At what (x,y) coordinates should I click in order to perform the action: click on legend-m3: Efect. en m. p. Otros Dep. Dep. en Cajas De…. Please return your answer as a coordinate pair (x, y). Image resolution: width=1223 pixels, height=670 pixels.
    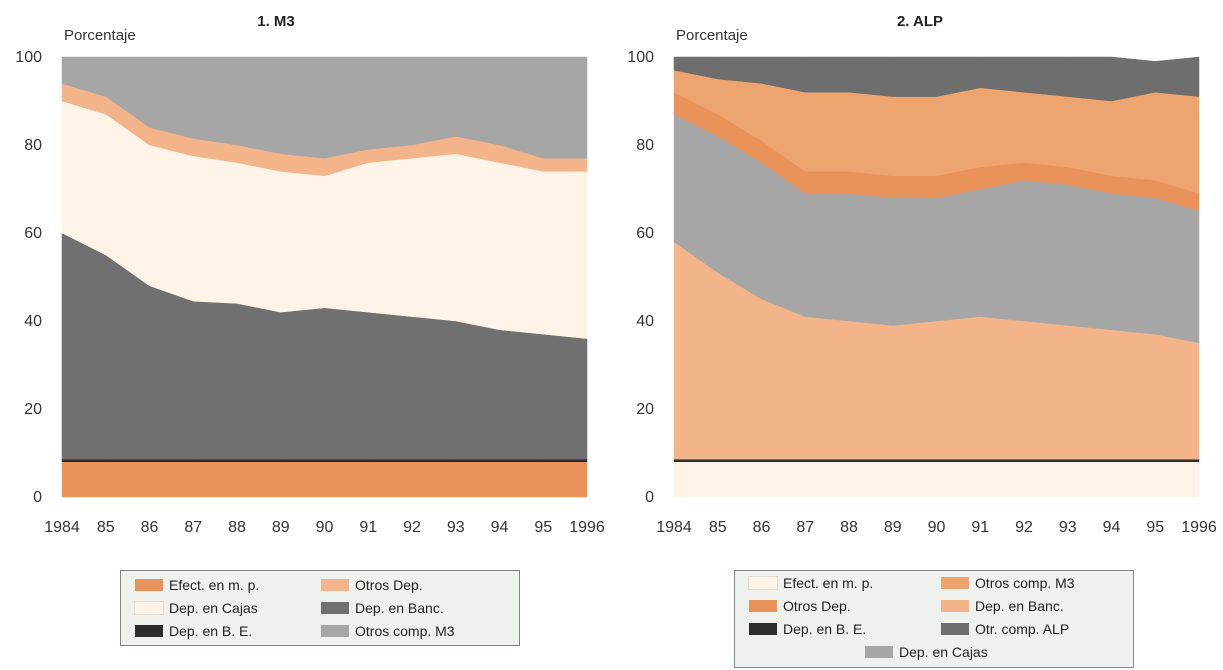
    Looking at the image, I should click on (320, 608).